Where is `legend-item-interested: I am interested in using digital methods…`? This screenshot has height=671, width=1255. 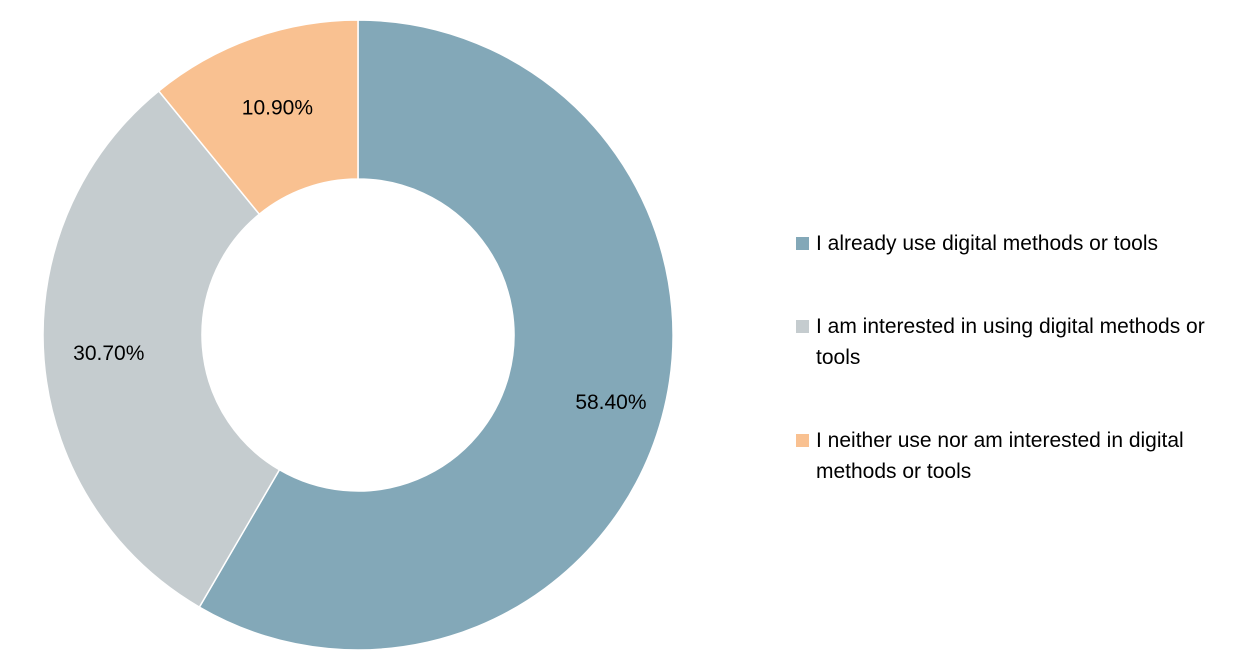
legend-item-interested: I am interested in using digital methods… is located at coordinates (1021, 342).